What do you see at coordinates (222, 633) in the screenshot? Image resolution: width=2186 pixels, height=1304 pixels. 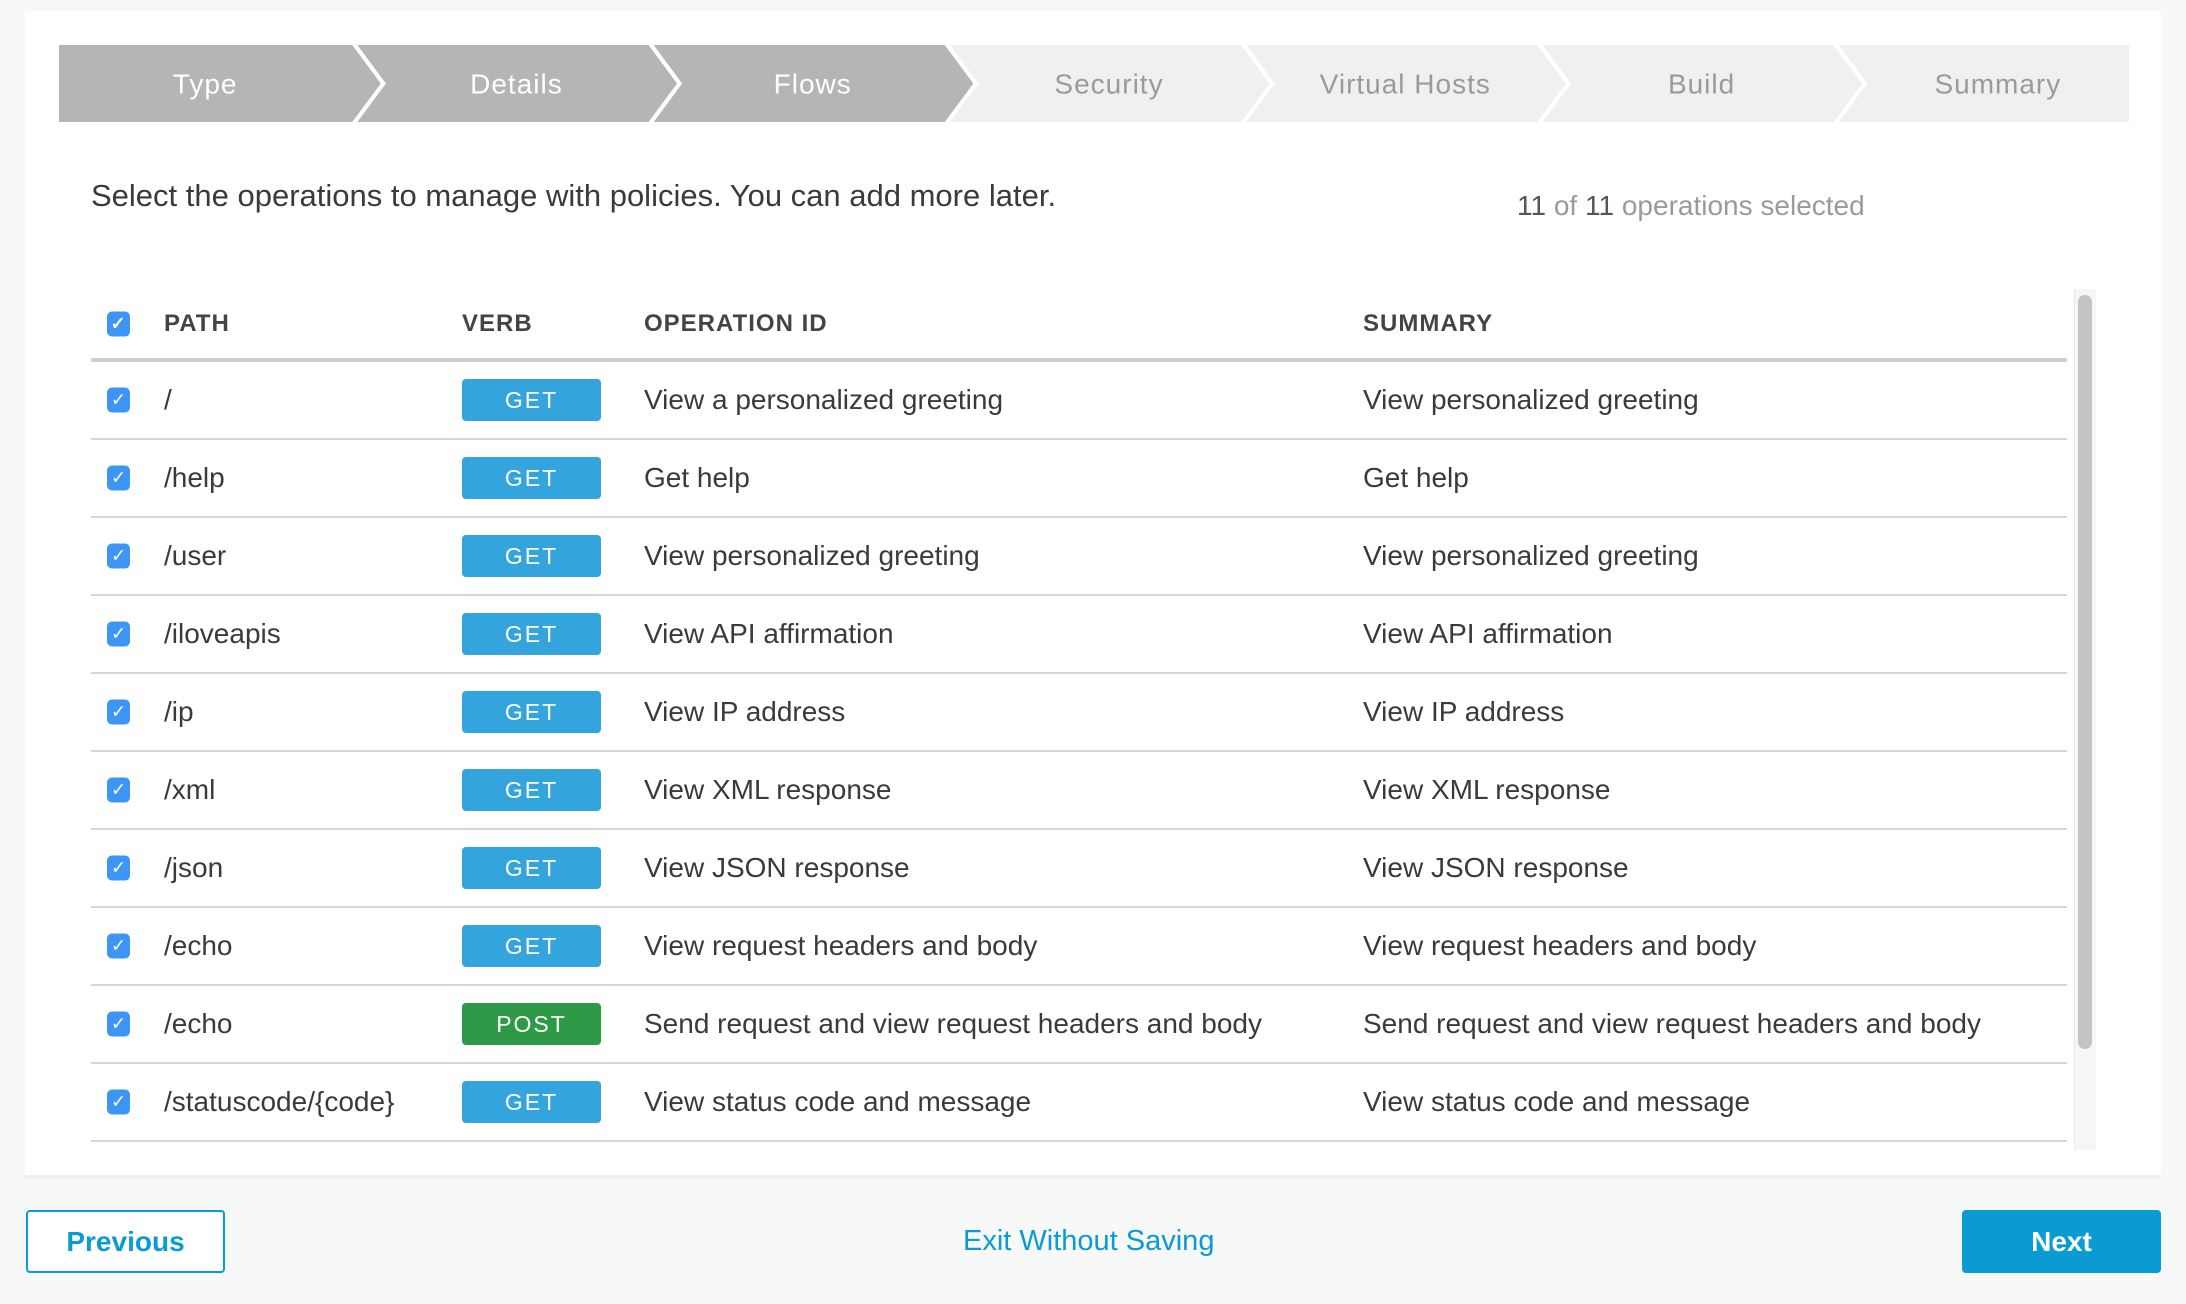 I see `row-path: /iloveapis` at bounding box center [222, 633].